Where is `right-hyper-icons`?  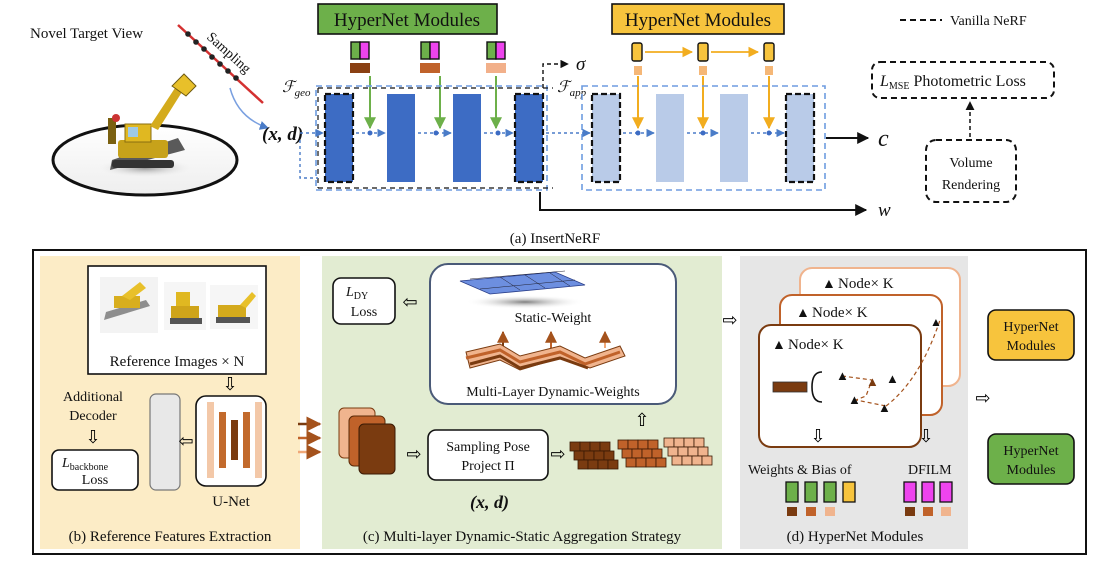 right-hyper-icons is located at coordinates (703, 58).